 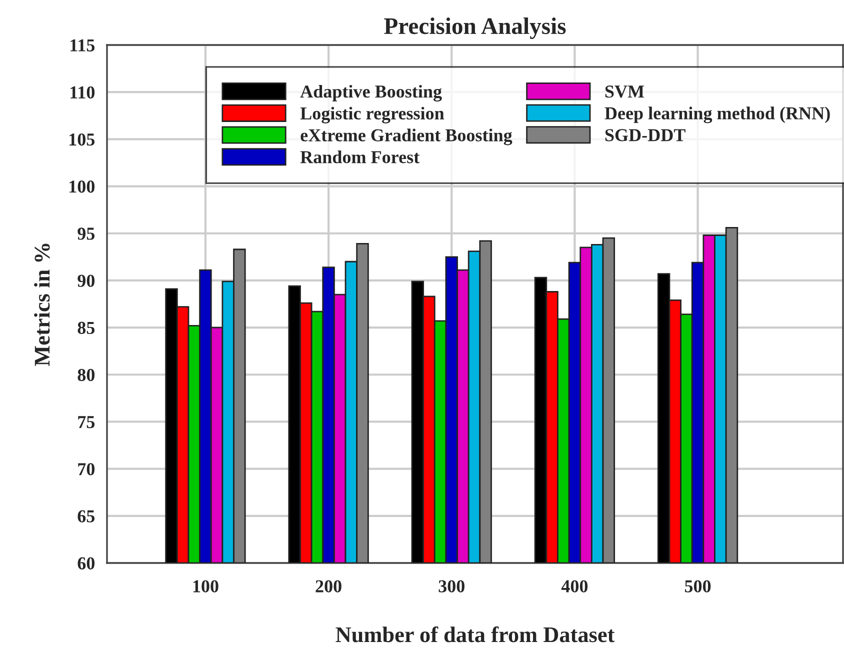 What do you see at coordinates (86, 422) in the screenshot?
I see `y-tick-label: 75` at bounding box center [86, 422].